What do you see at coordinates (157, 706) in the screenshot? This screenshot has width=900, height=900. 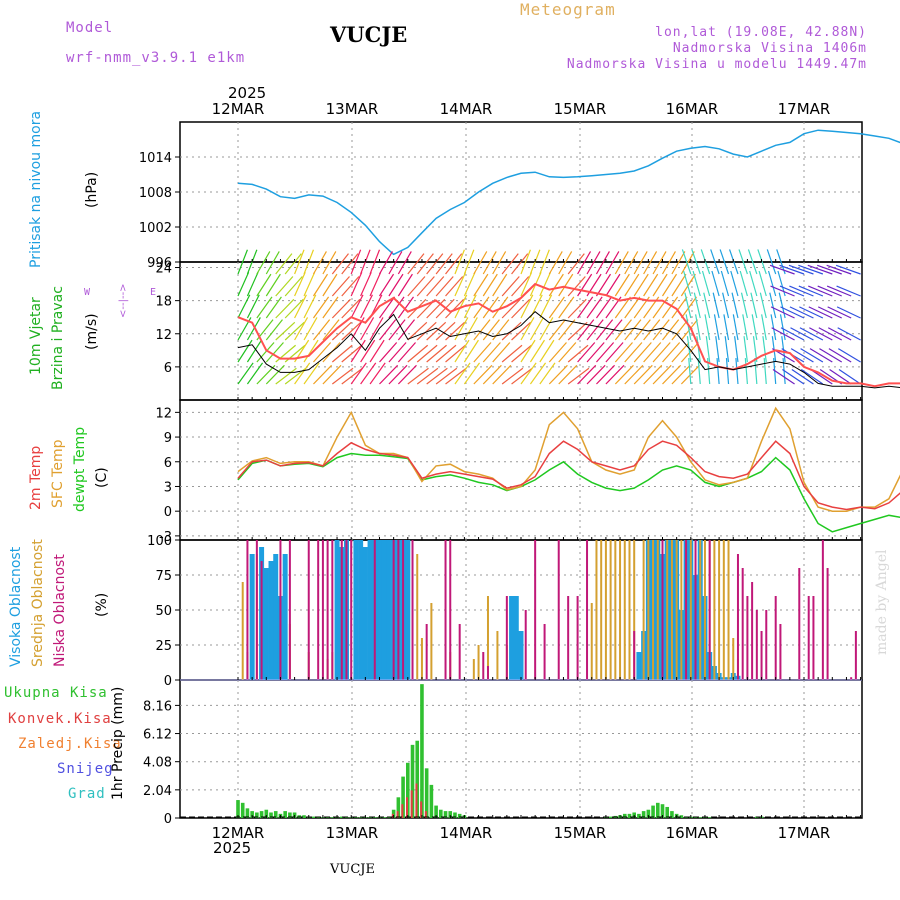 I see `ytick-label-precip-4: 8.16` at bounding box center [157, 706].